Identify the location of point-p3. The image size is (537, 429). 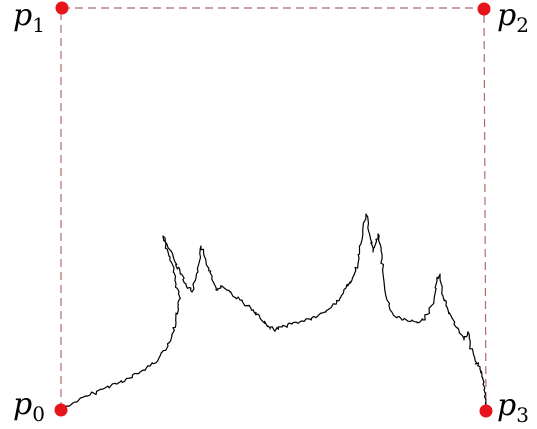
(486, 411).